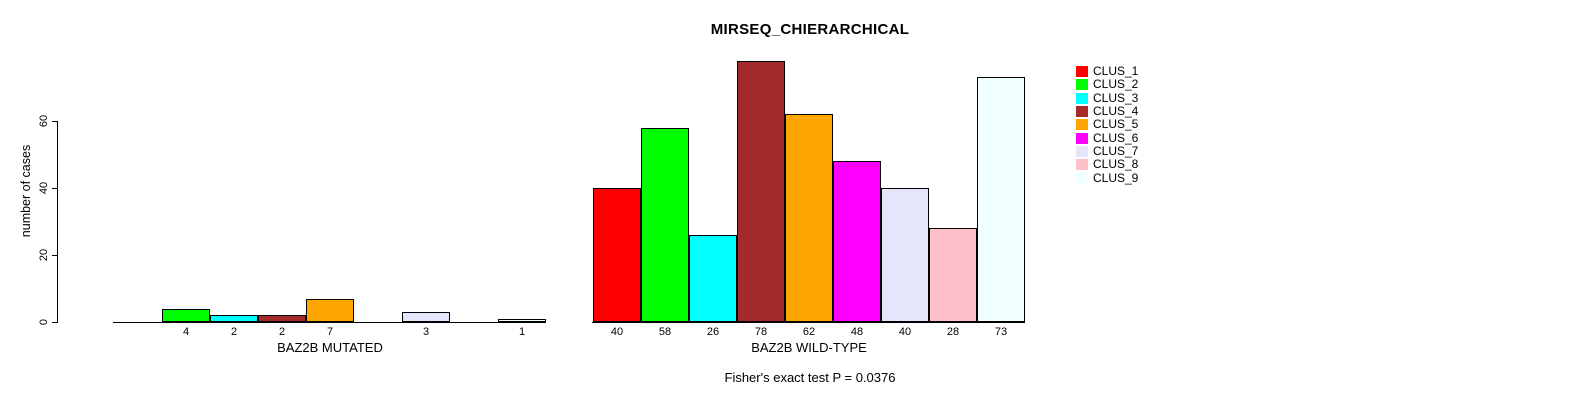 This screenshot has height=400, width=1590. Describe the element at coordinates (713, 332) in the screenshot. I see `bar-value-label: 26` at that location.